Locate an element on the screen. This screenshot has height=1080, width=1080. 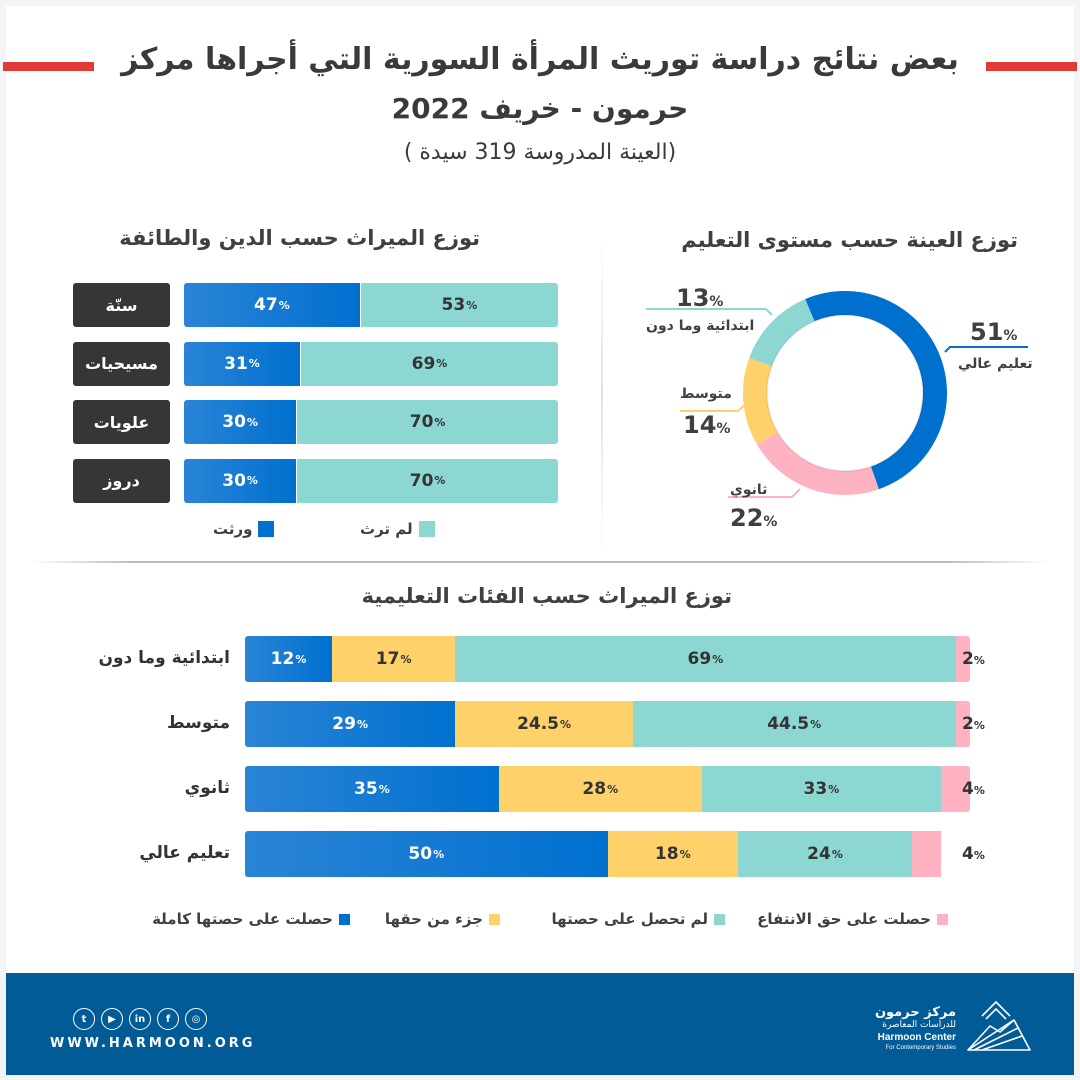
page-subtitle: (العينة المدروسة 319 سيدة ) is located at coordinates (540, 152).